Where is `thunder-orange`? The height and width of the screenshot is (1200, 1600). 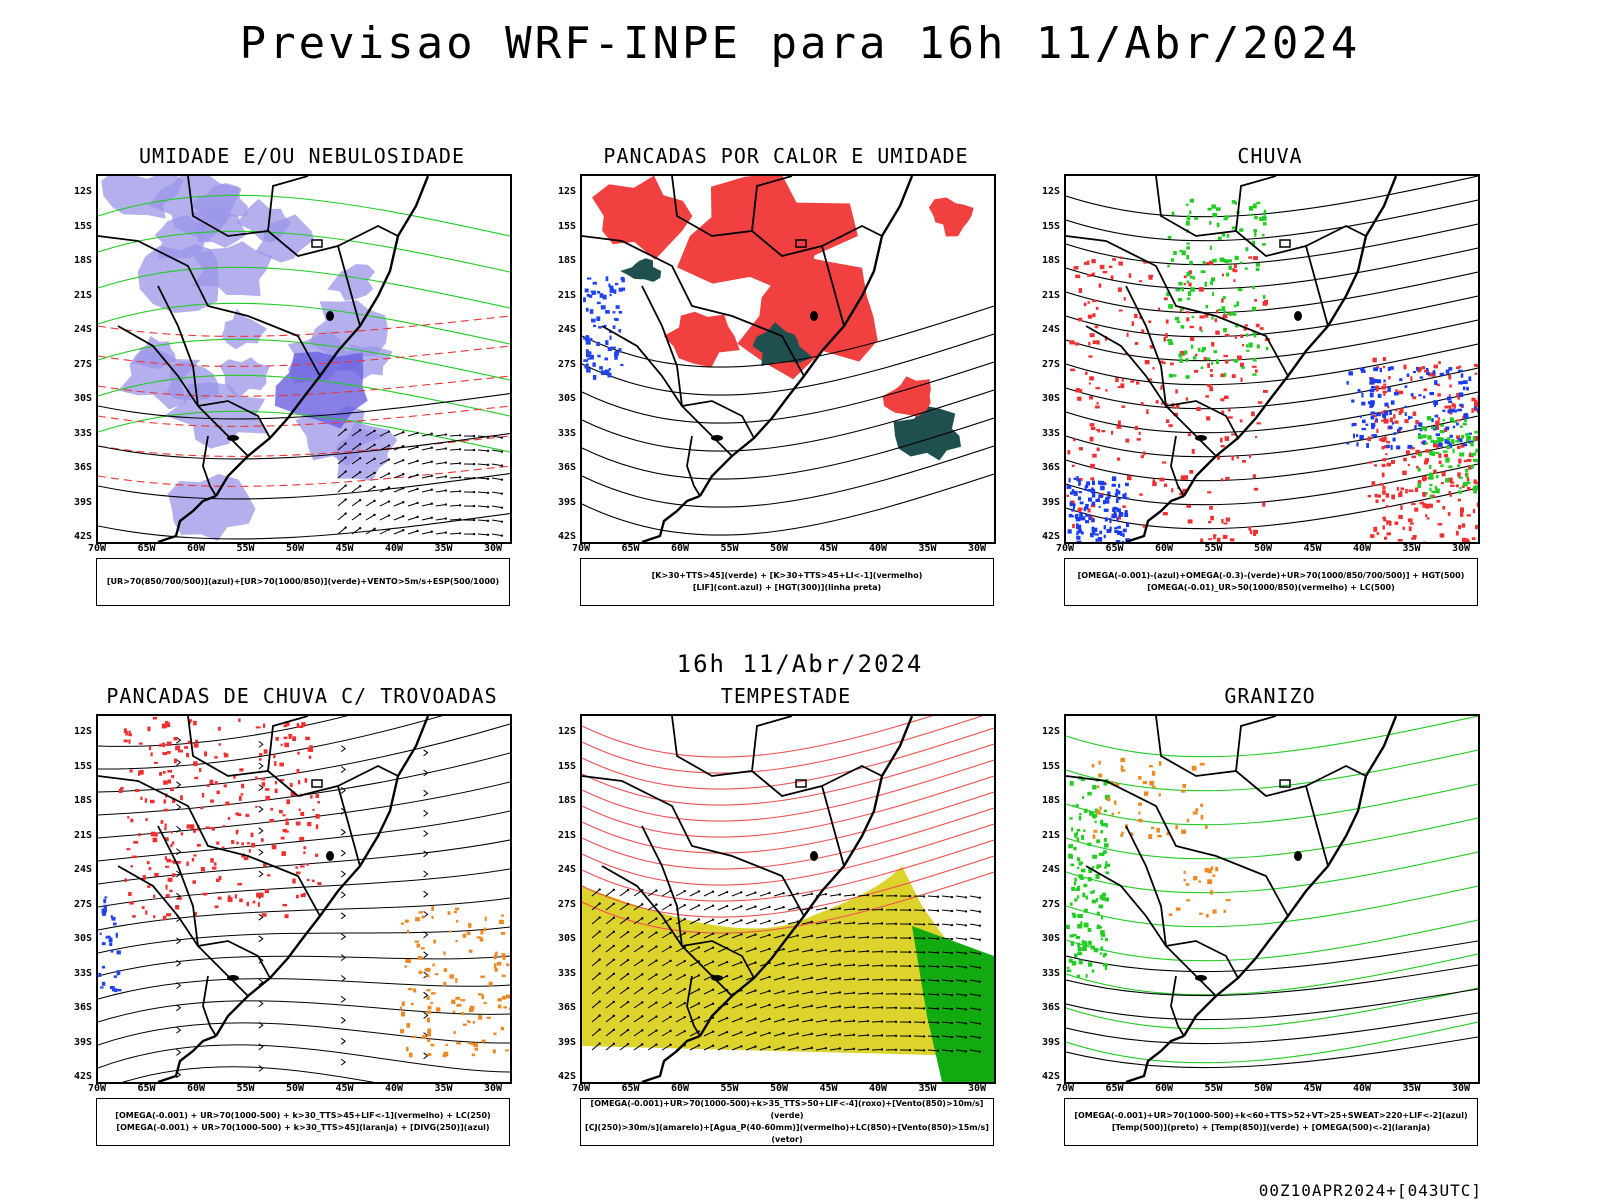
thunder-orange is located at coordinates (454, 982).